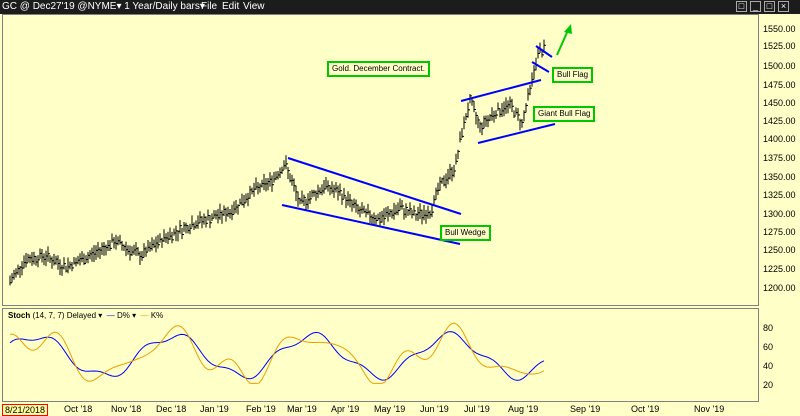 Image resolution: width=800 pixels, height=416 pixels. Describe the element at coordinates (564, 114) in the screenshot. I see `giant-bull-flag-annotation: Giant Bull Flag` at that location.